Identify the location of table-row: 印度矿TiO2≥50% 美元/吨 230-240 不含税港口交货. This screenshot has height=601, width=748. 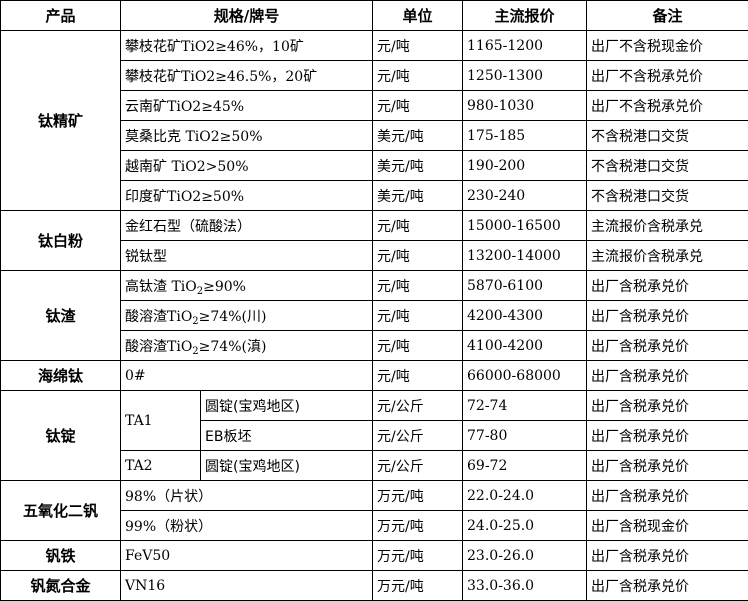
(374, 195).